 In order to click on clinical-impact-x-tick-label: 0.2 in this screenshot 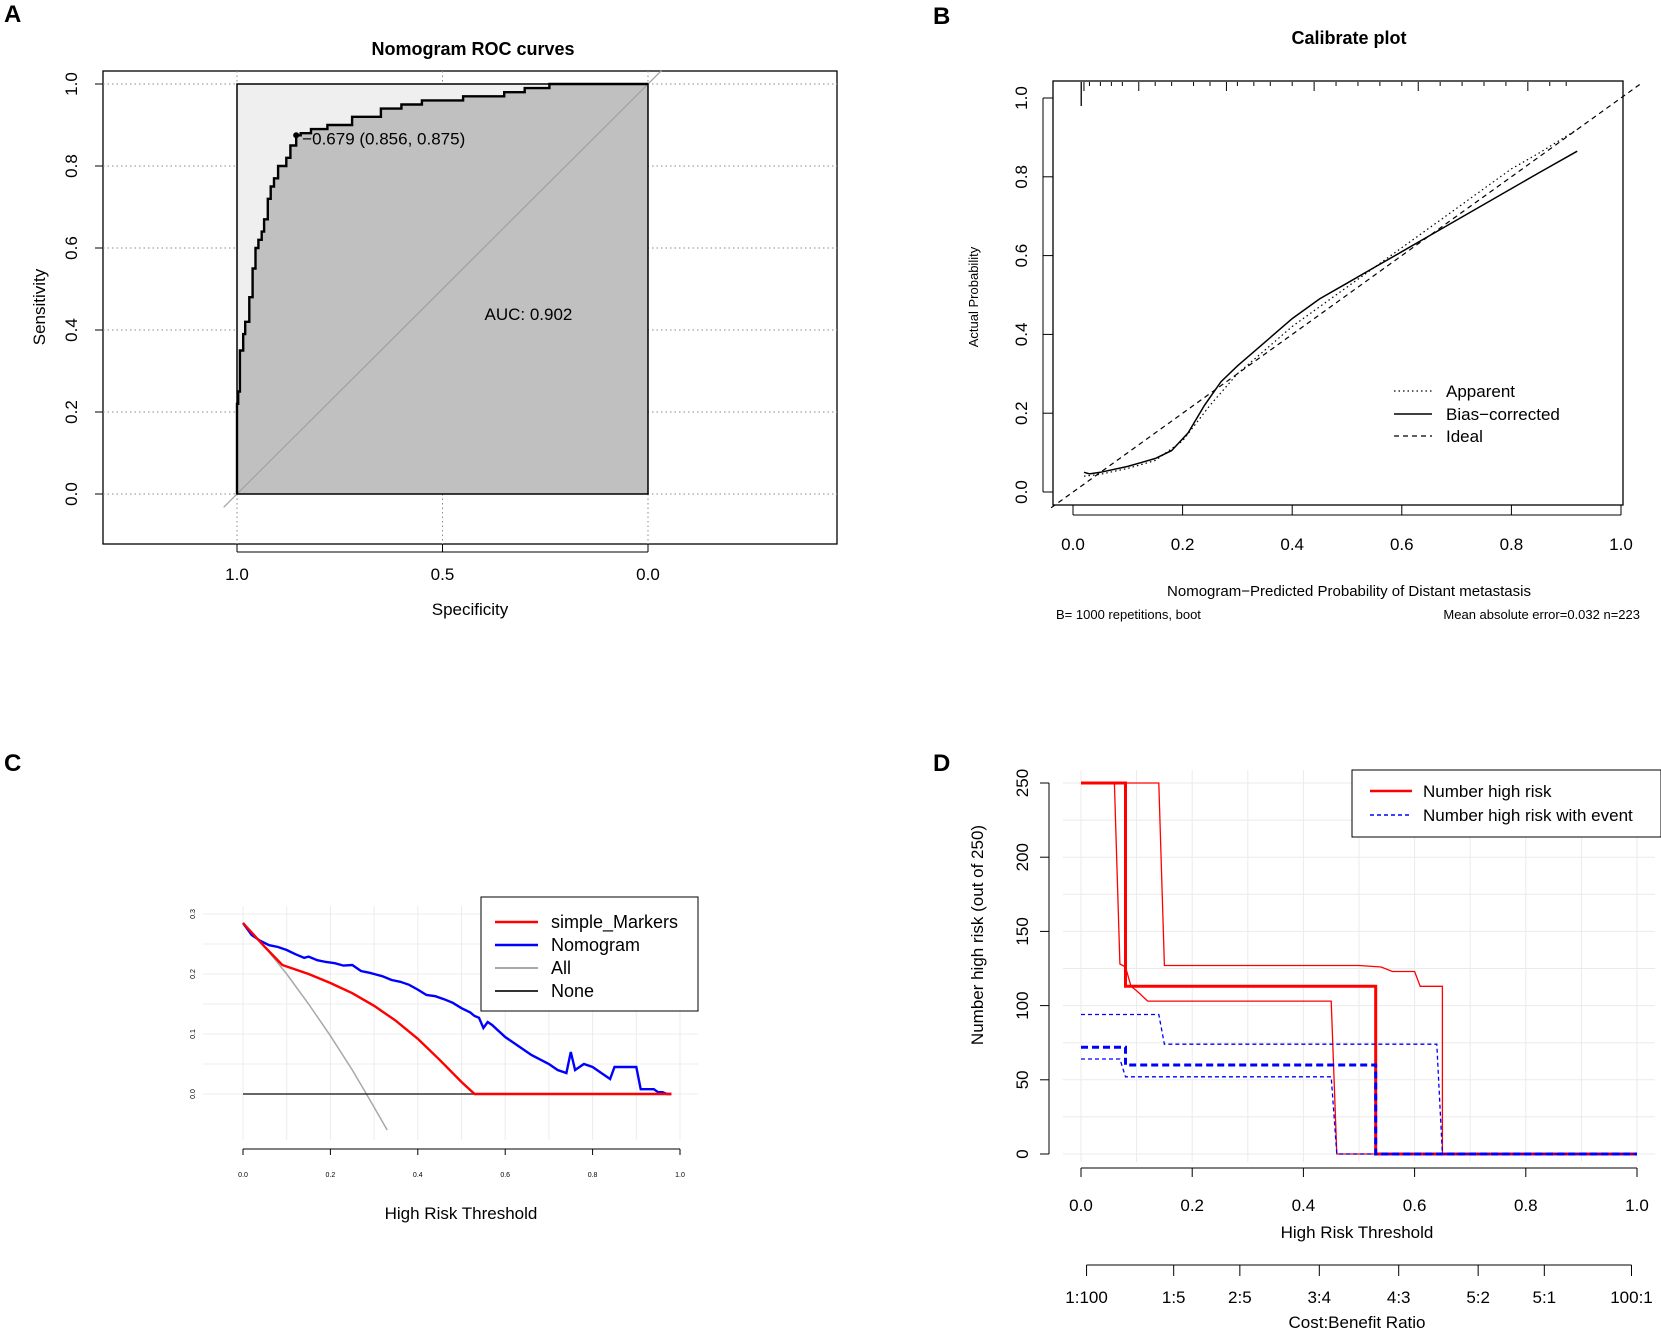, I will do `click(1192, 1205)`.